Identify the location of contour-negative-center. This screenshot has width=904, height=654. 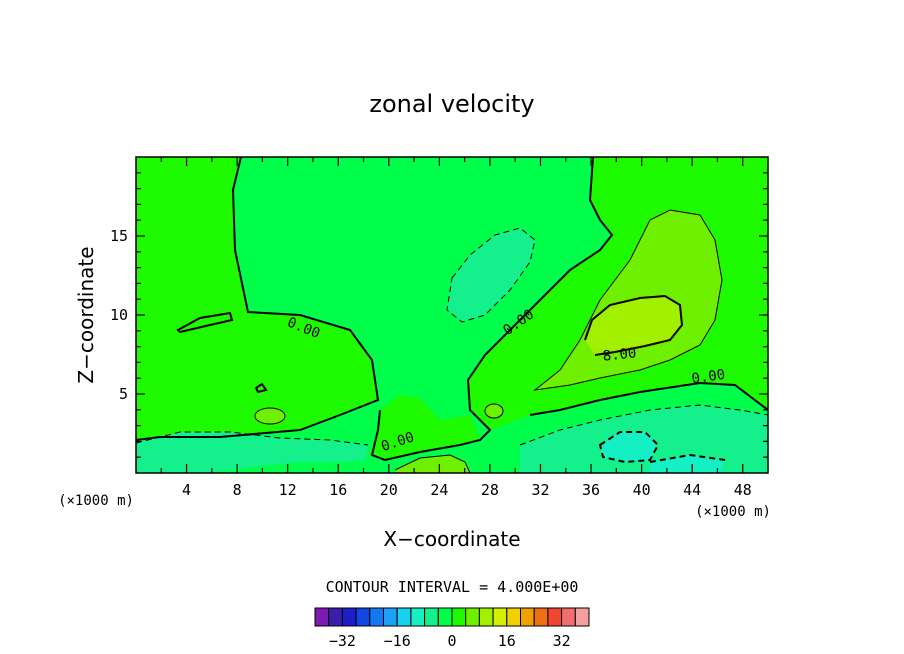
(491, 275).